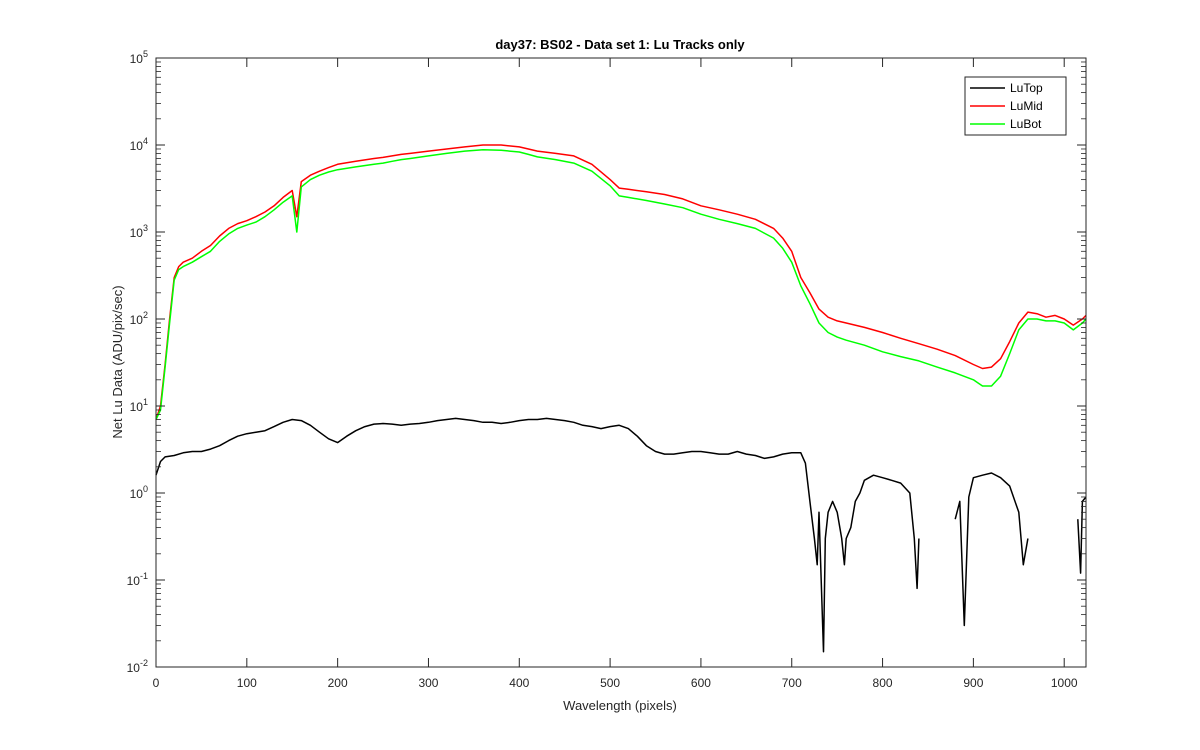 The image size is (1200, 750). I want to click on legend-box, so click(1015, 106).